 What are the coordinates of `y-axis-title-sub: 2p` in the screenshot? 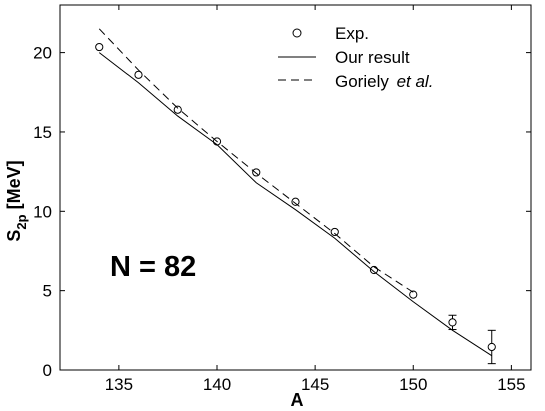 It's located at (21, 221).